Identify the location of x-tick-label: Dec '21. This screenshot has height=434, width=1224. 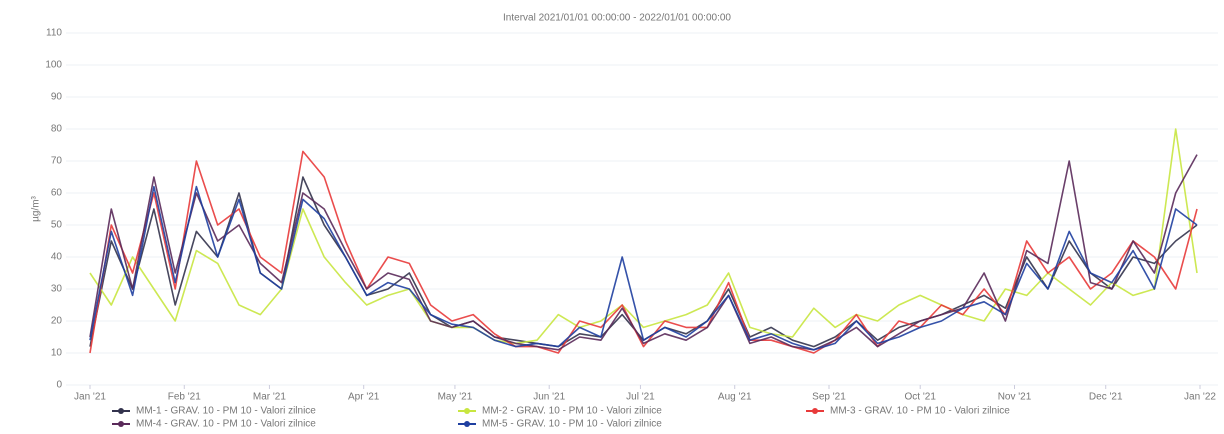
(1106, 397).